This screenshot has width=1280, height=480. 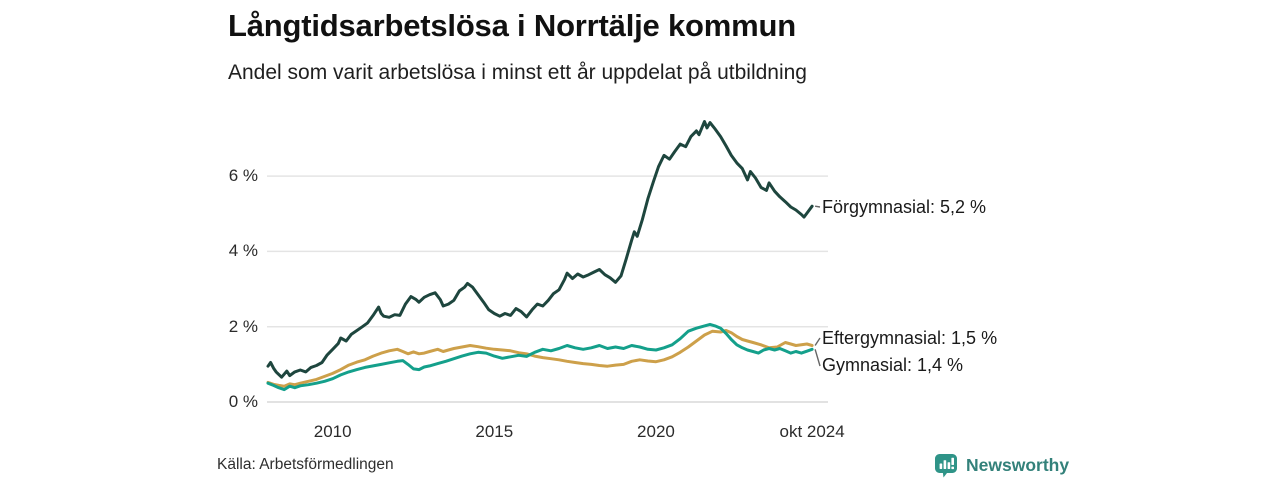 What do you see at coordinates (904, 207) in the screenshot?
I see `series-label-forgymnasial: Förgymnasial: 5,2 %` at bounding box center [904, 207].